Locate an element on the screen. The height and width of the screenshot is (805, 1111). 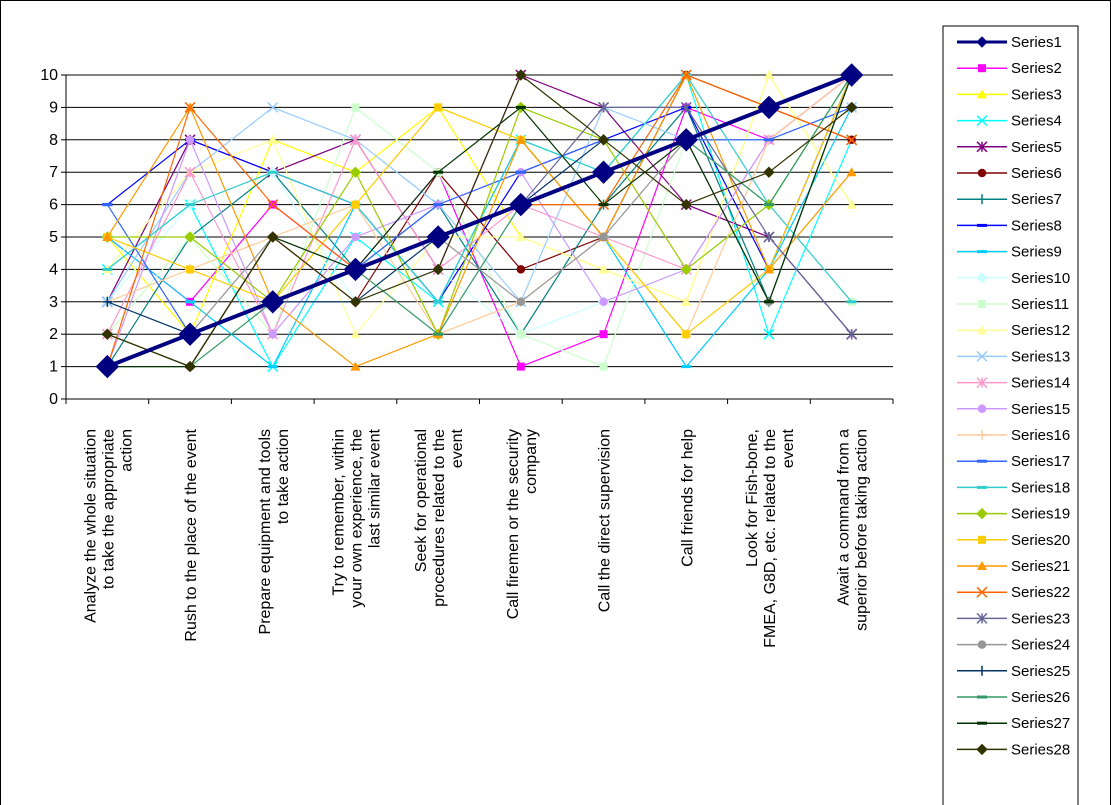
legend-label: Series10 is located at coordinates (1040, 278).